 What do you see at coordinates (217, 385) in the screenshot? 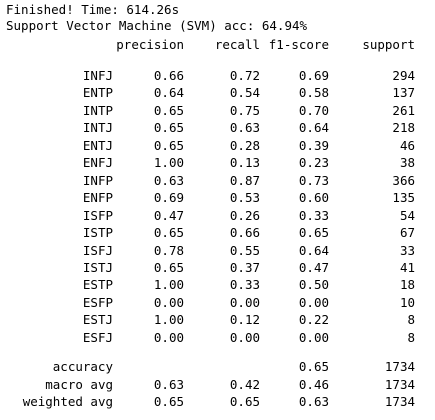
I see `summary-row: macro avg 0.63 0.42 0.46 1734` at bounding box center [217, 385].